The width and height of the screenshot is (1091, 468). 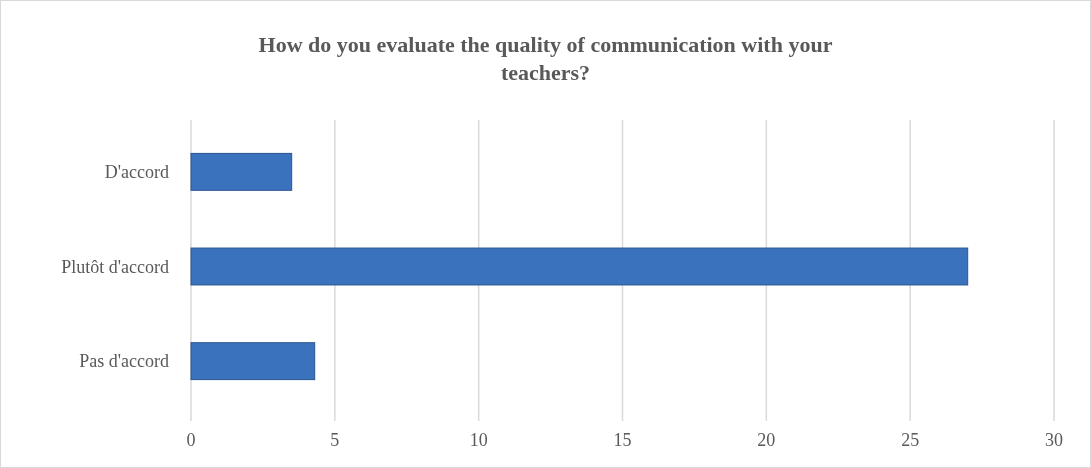 What do you see at coordinates (622, 440) in the screenshot?
I see `x-tick-label: 15` at bounding box center [622, 440].